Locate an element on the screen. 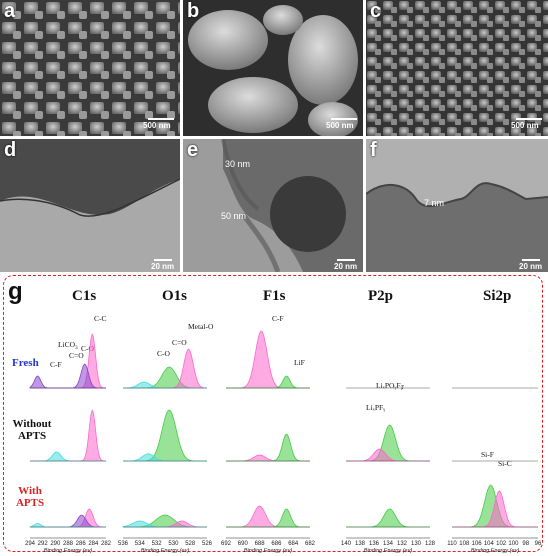 This screenshot has width=548, height=556. scale-bar-d is located at coordinates (163, 260).